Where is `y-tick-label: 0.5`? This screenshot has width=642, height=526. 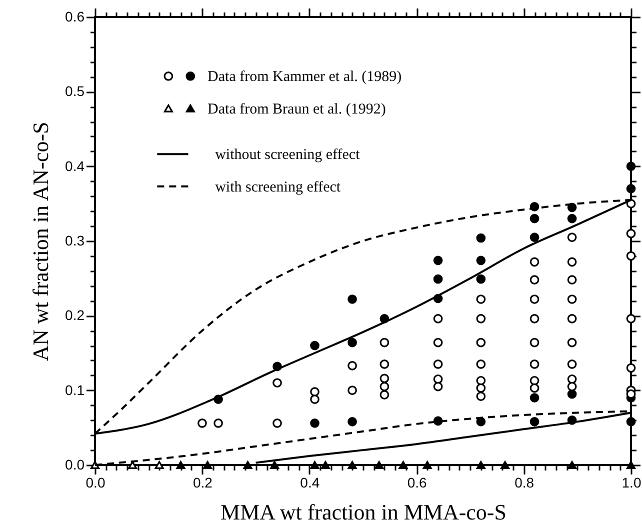 y-tick-label: 0.5 is located at coordinates (75, 91).